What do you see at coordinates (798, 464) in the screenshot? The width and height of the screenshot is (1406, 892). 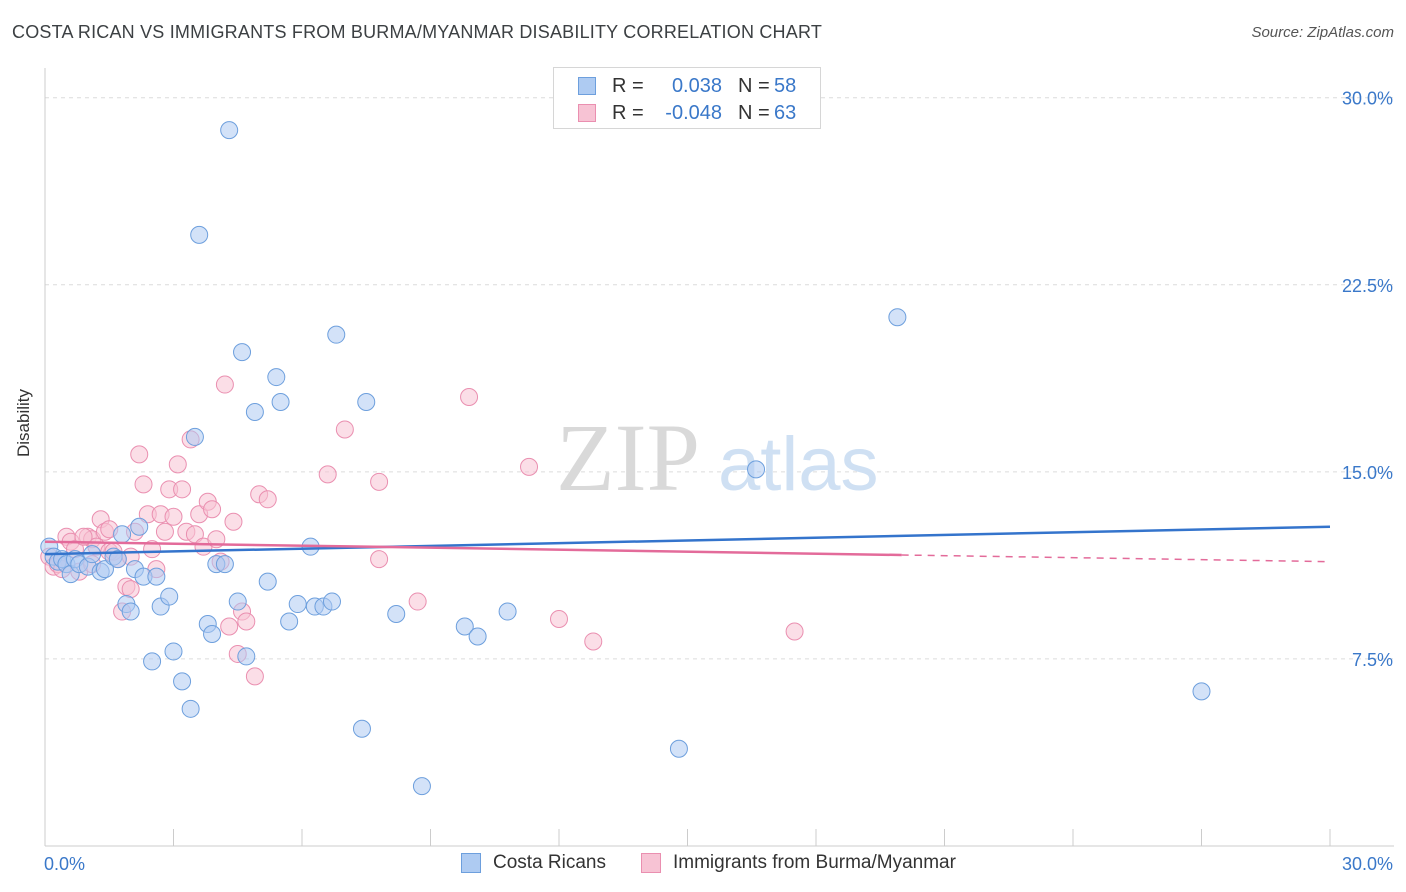 I see `watermark-atlas: atlas` at bounding box center [798, 464].